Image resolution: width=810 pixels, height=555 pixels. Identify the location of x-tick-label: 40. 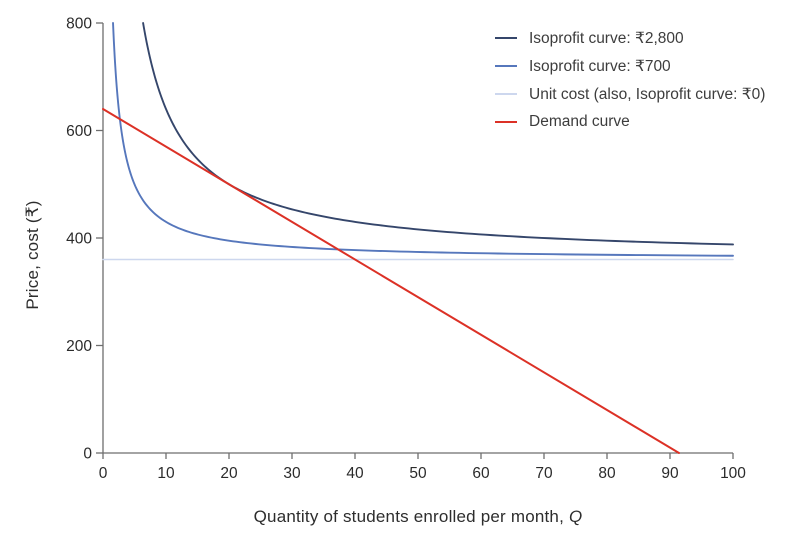
(355, 473).